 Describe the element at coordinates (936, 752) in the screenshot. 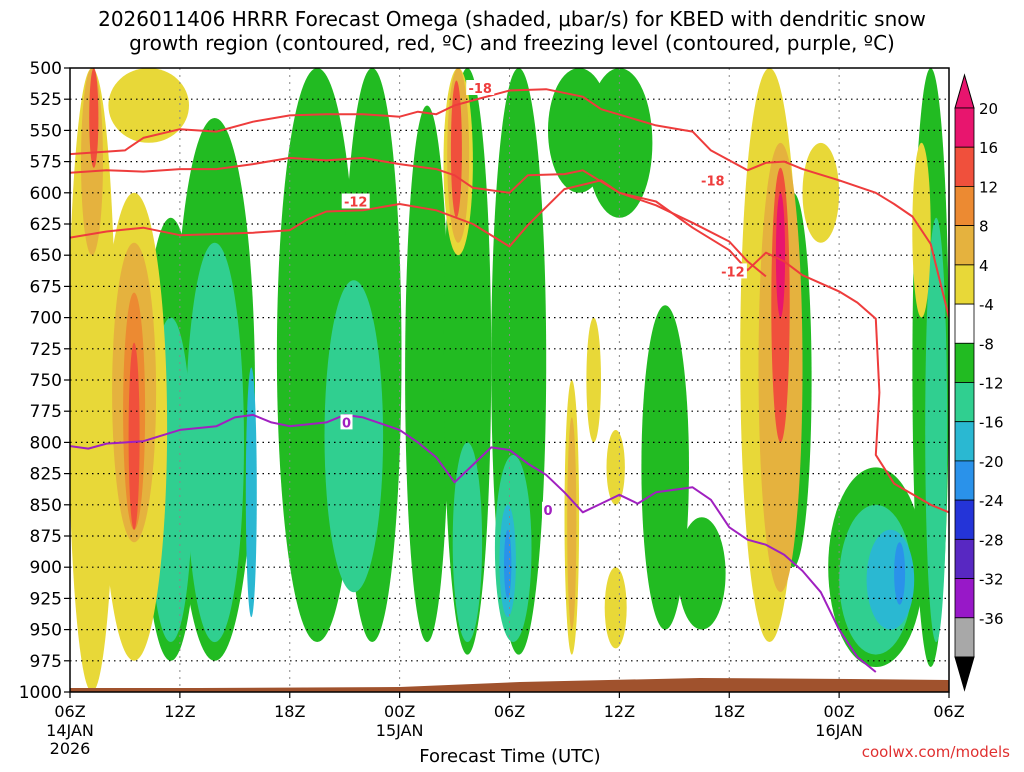

I see `watermark: coolwx.com/models` at that location.